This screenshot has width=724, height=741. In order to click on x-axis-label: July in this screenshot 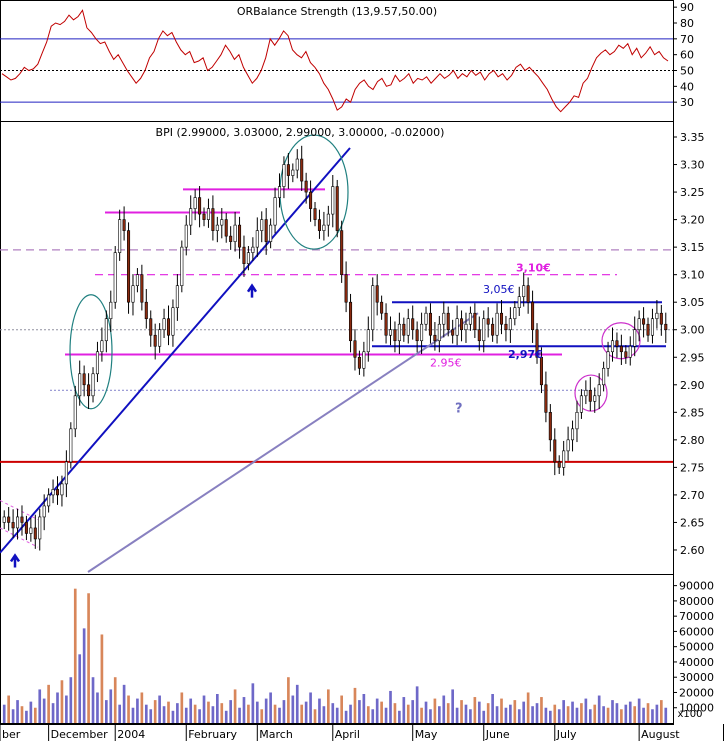, I will do `click(566, 734)`.